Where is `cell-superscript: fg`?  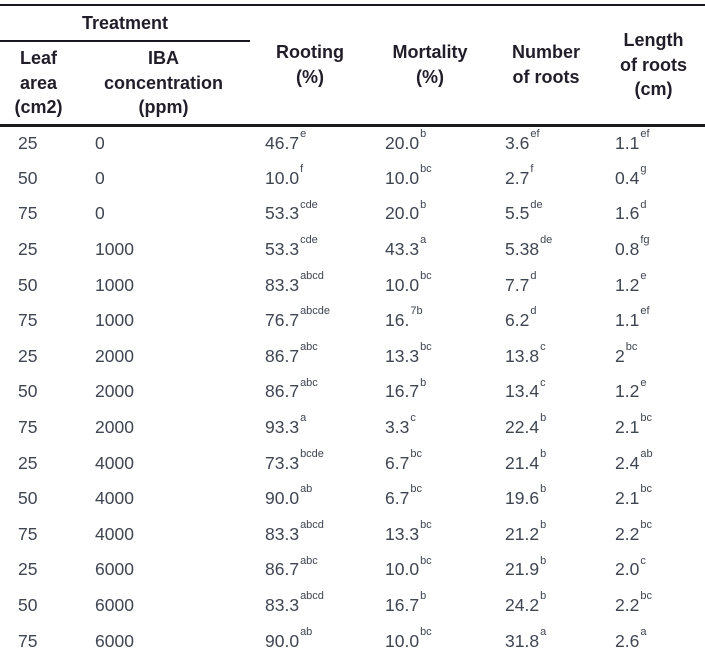 cell-superscript: fg is located at coordinates (645, 240).